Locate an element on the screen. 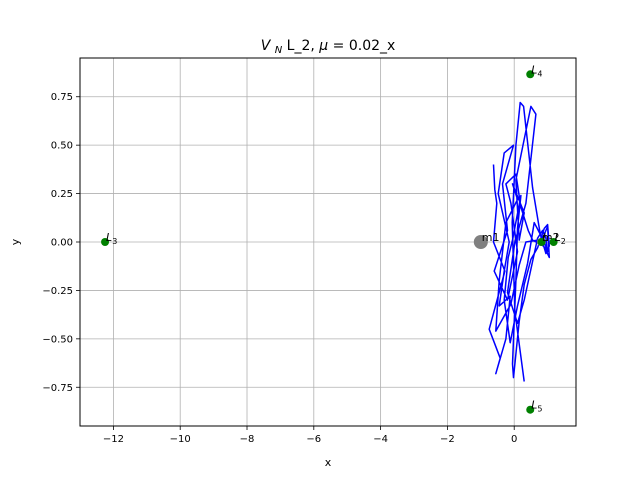 This screenshot has height=485, width=640. mass-label-m1: m1 is located at coordinates (491, 237).